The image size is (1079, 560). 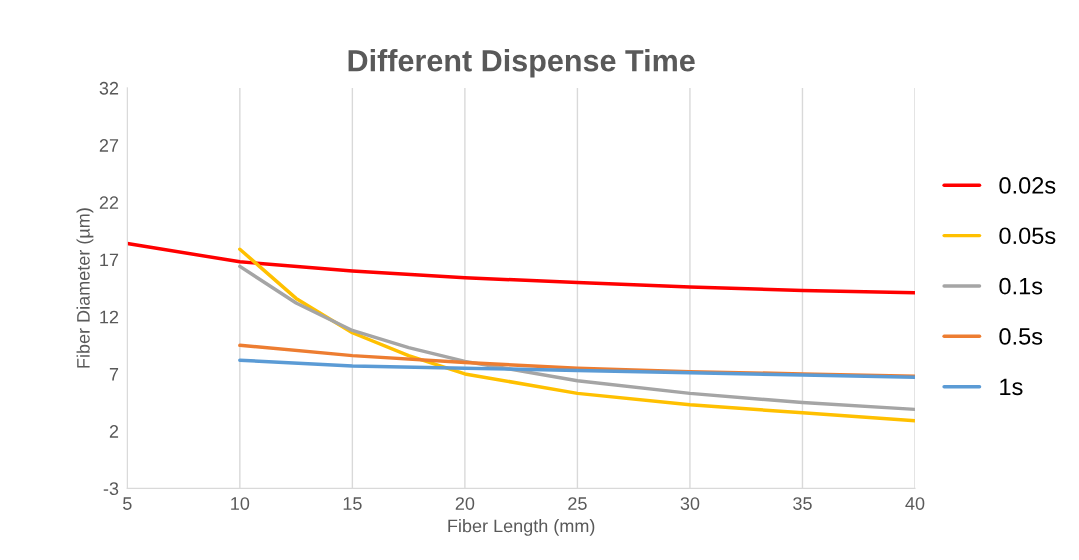 I want to click on x-axis-title: Fiber Length (mm), so click(x=521, y=527).